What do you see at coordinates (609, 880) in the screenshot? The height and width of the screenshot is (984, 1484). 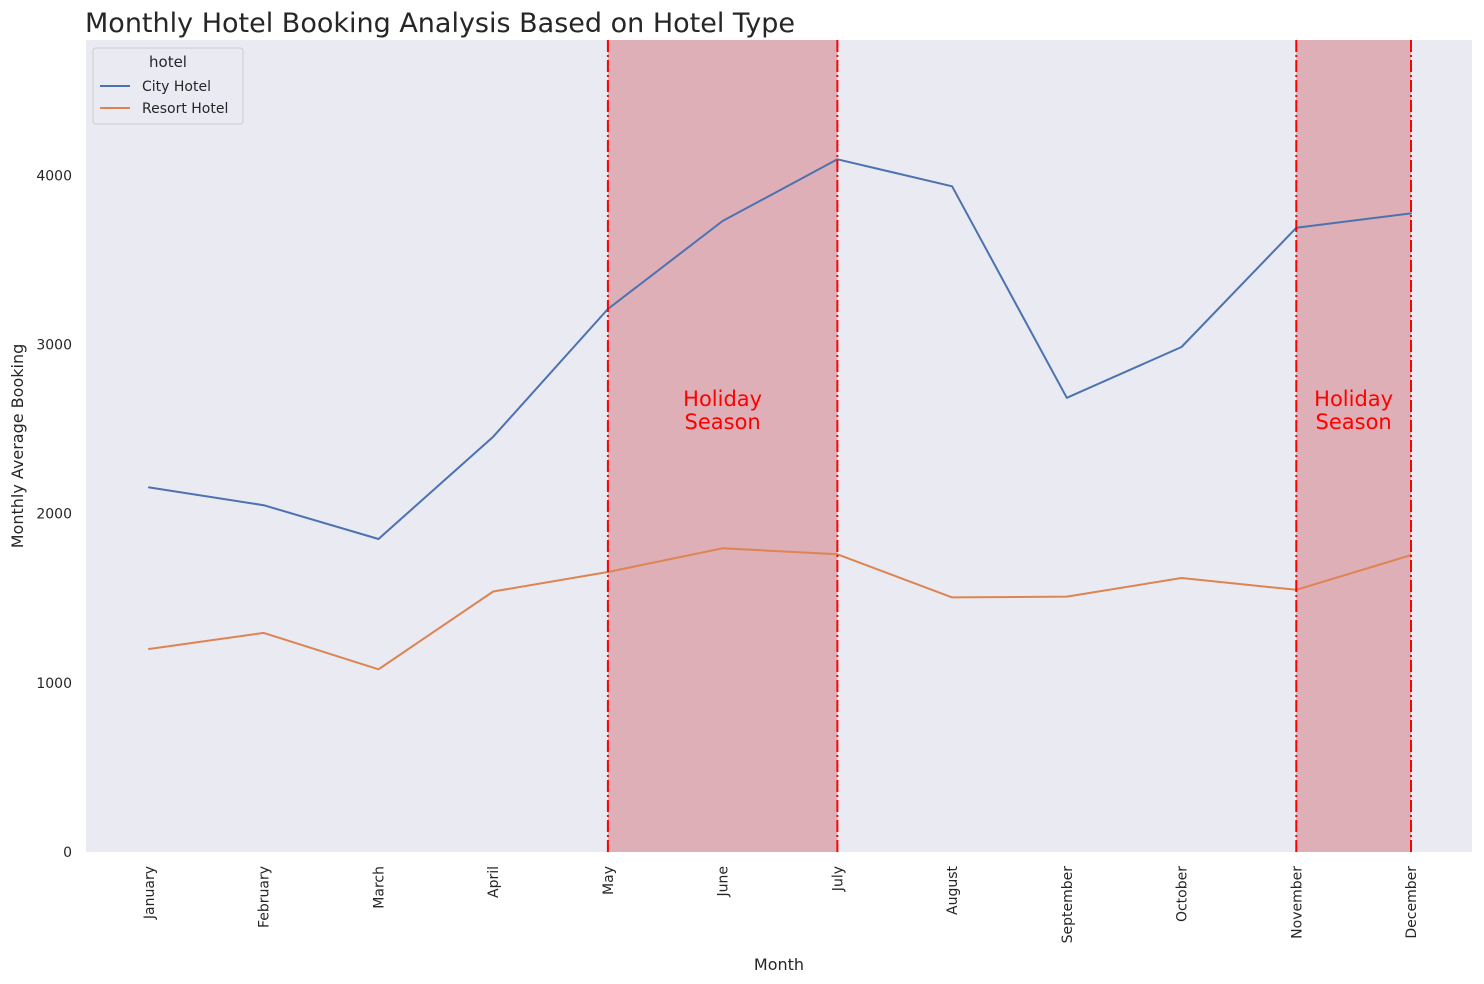 I see `x-tick-label: May` at bounding box center [609, 880].